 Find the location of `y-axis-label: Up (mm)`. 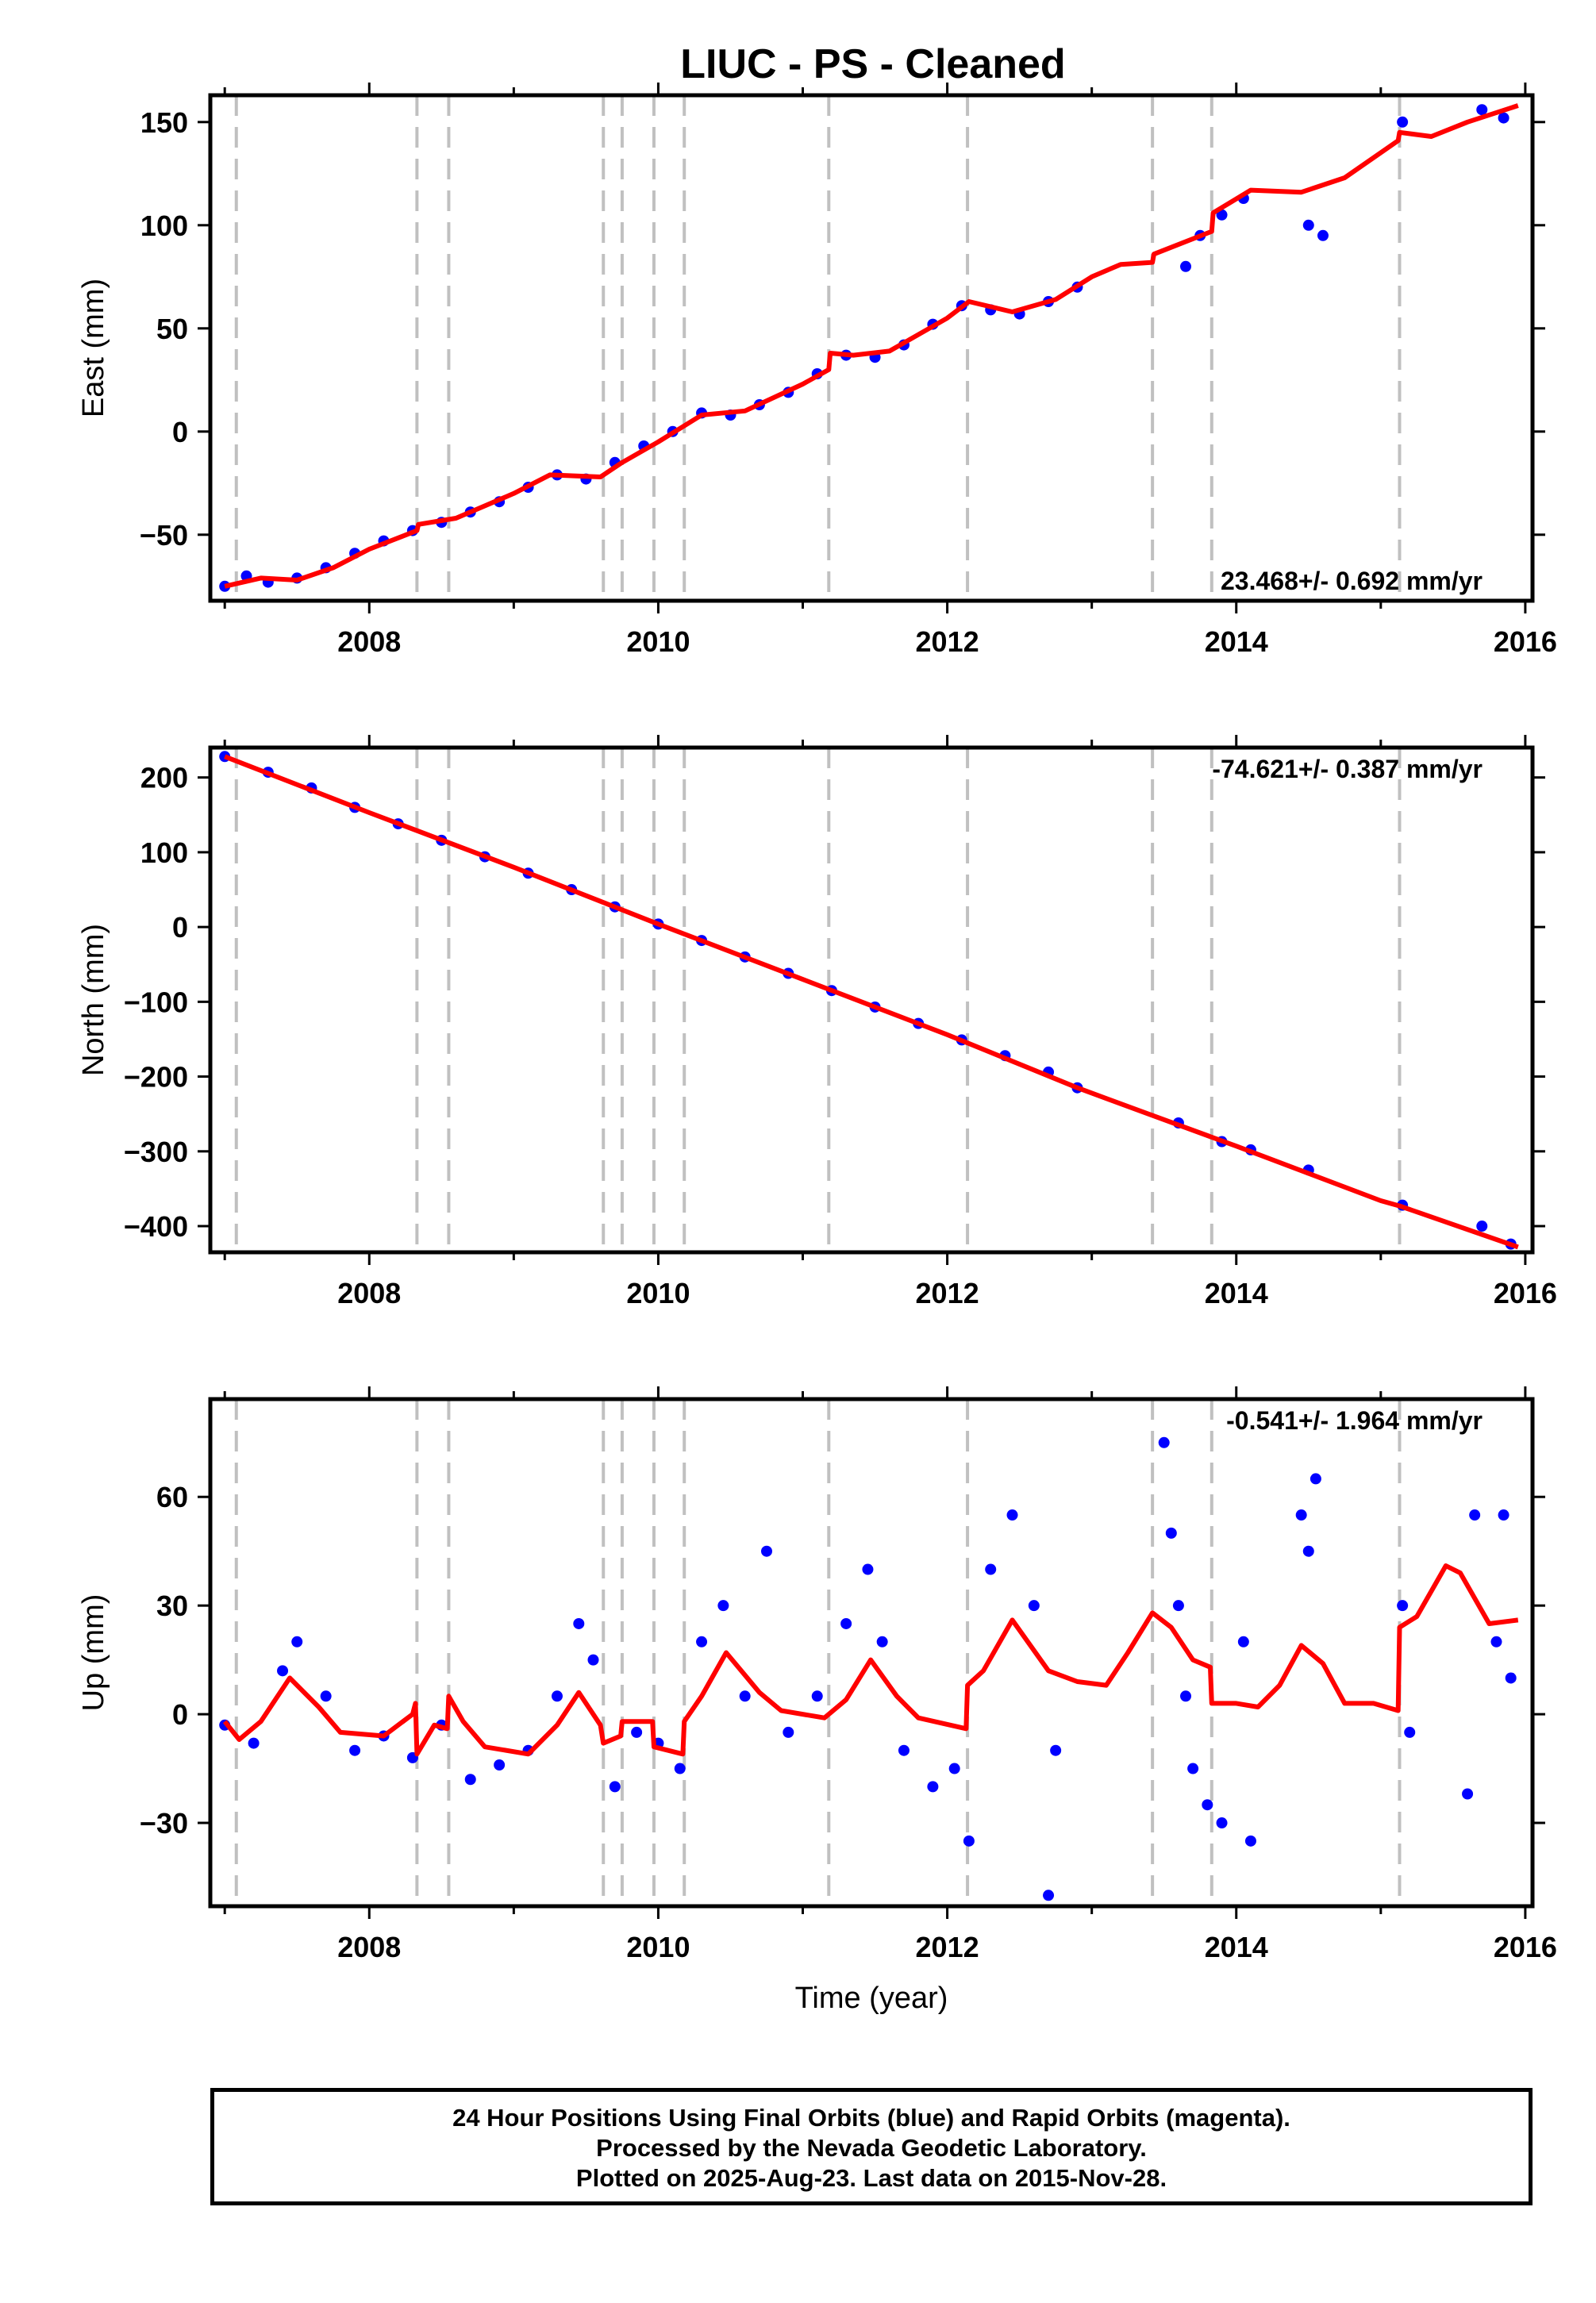

y-axis-label: Up (mm) is located at coordinates (93, 1653).